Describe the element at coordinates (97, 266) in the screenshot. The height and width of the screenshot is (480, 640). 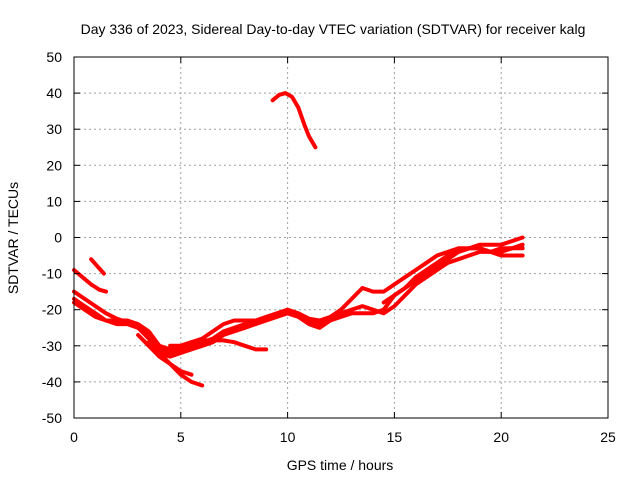
I see `series-line-arc-short-upper` at that location.